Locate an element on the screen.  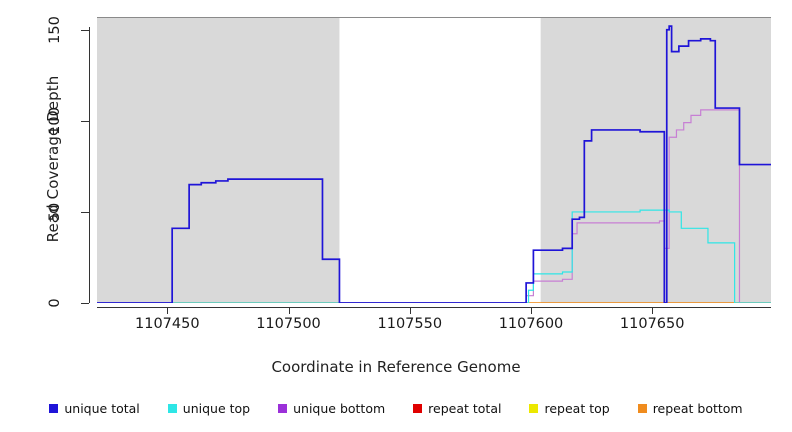
y-tick-label-text: 0 is located at coordinates (55, 303).